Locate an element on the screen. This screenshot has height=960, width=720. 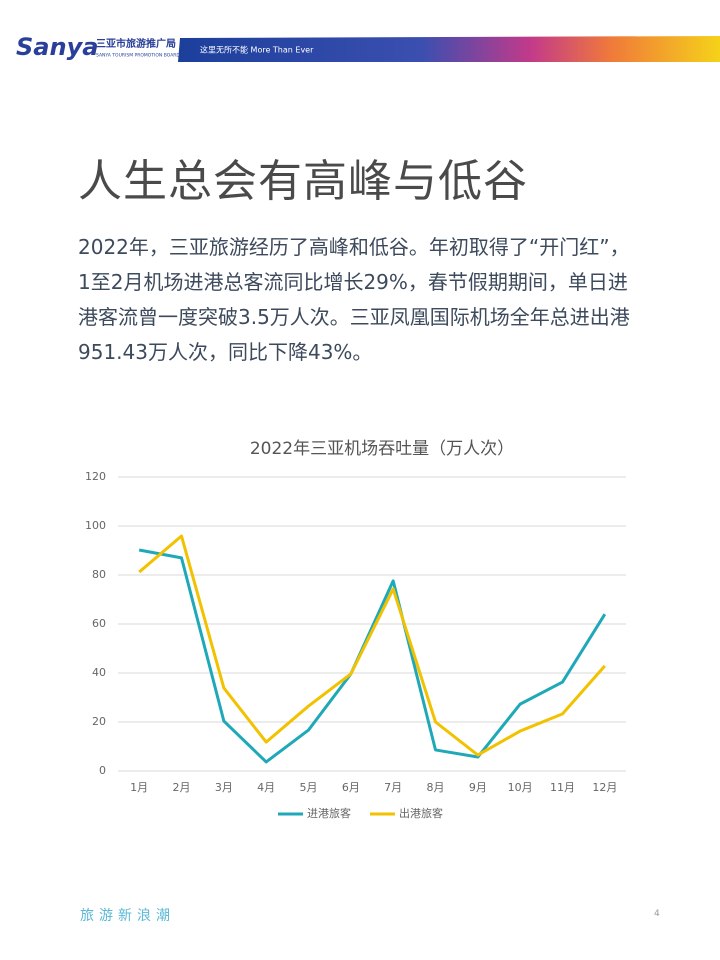
legend-label: 进港旅客 is located at coordinates (329, 813).